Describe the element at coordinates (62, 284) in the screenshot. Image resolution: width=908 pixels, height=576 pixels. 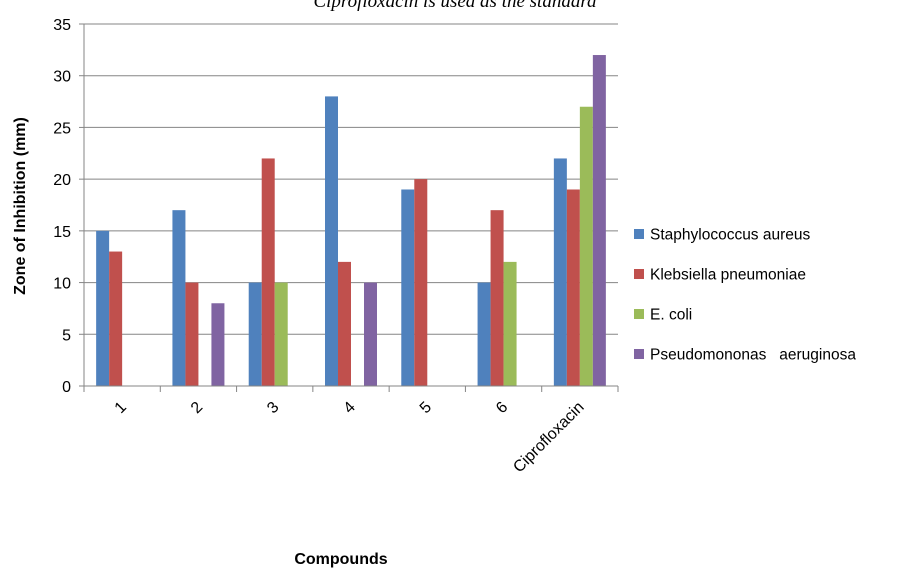
I see `y-tick-label: 10` at that location.